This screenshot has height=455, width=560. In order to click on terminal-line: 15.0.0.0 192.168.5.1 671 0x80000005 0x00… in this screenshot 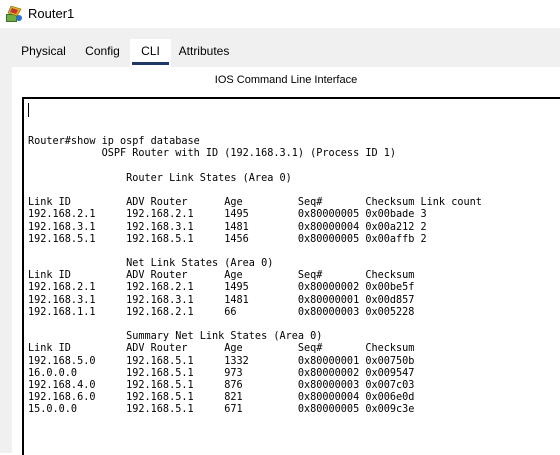, I will do `click(221, 410)`.